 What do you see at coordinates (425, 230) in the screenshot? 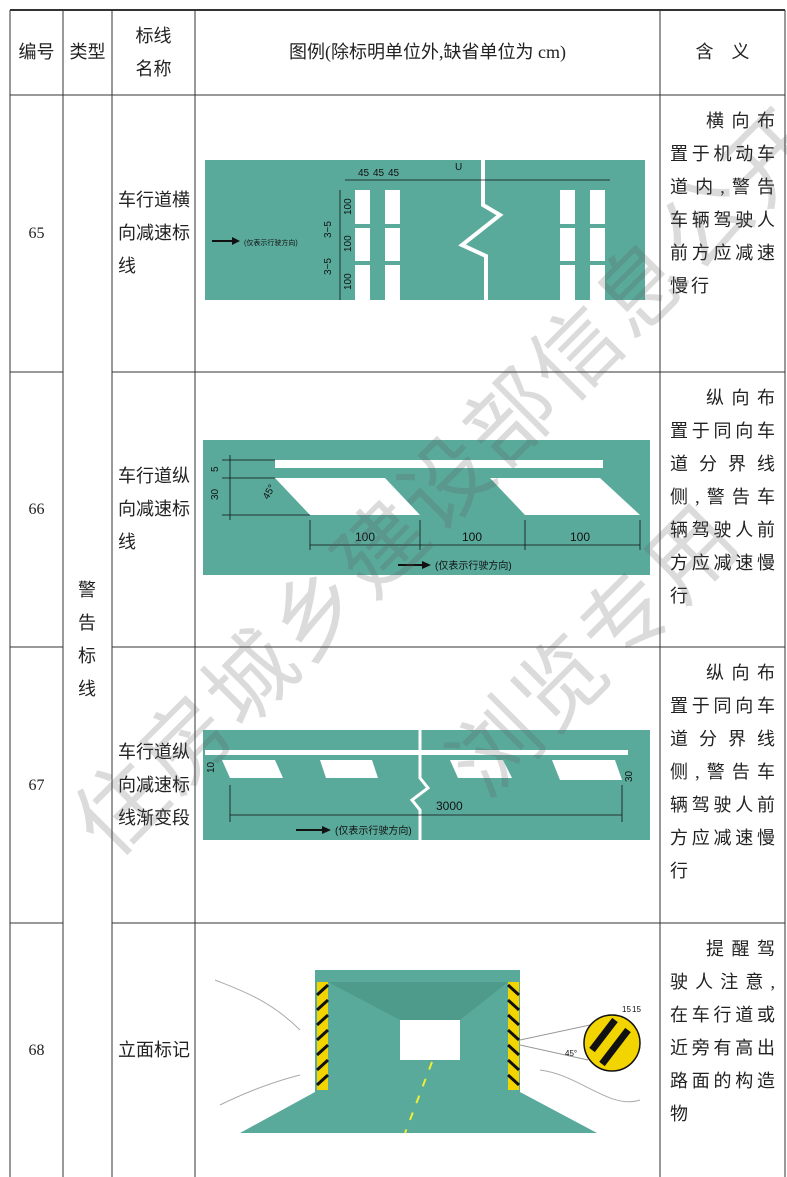
I see `diagram-65: 45 45 45 U 100 3~5 100 3~5 100 (仅表示行驶方向)` at bounding box center [425, 230].